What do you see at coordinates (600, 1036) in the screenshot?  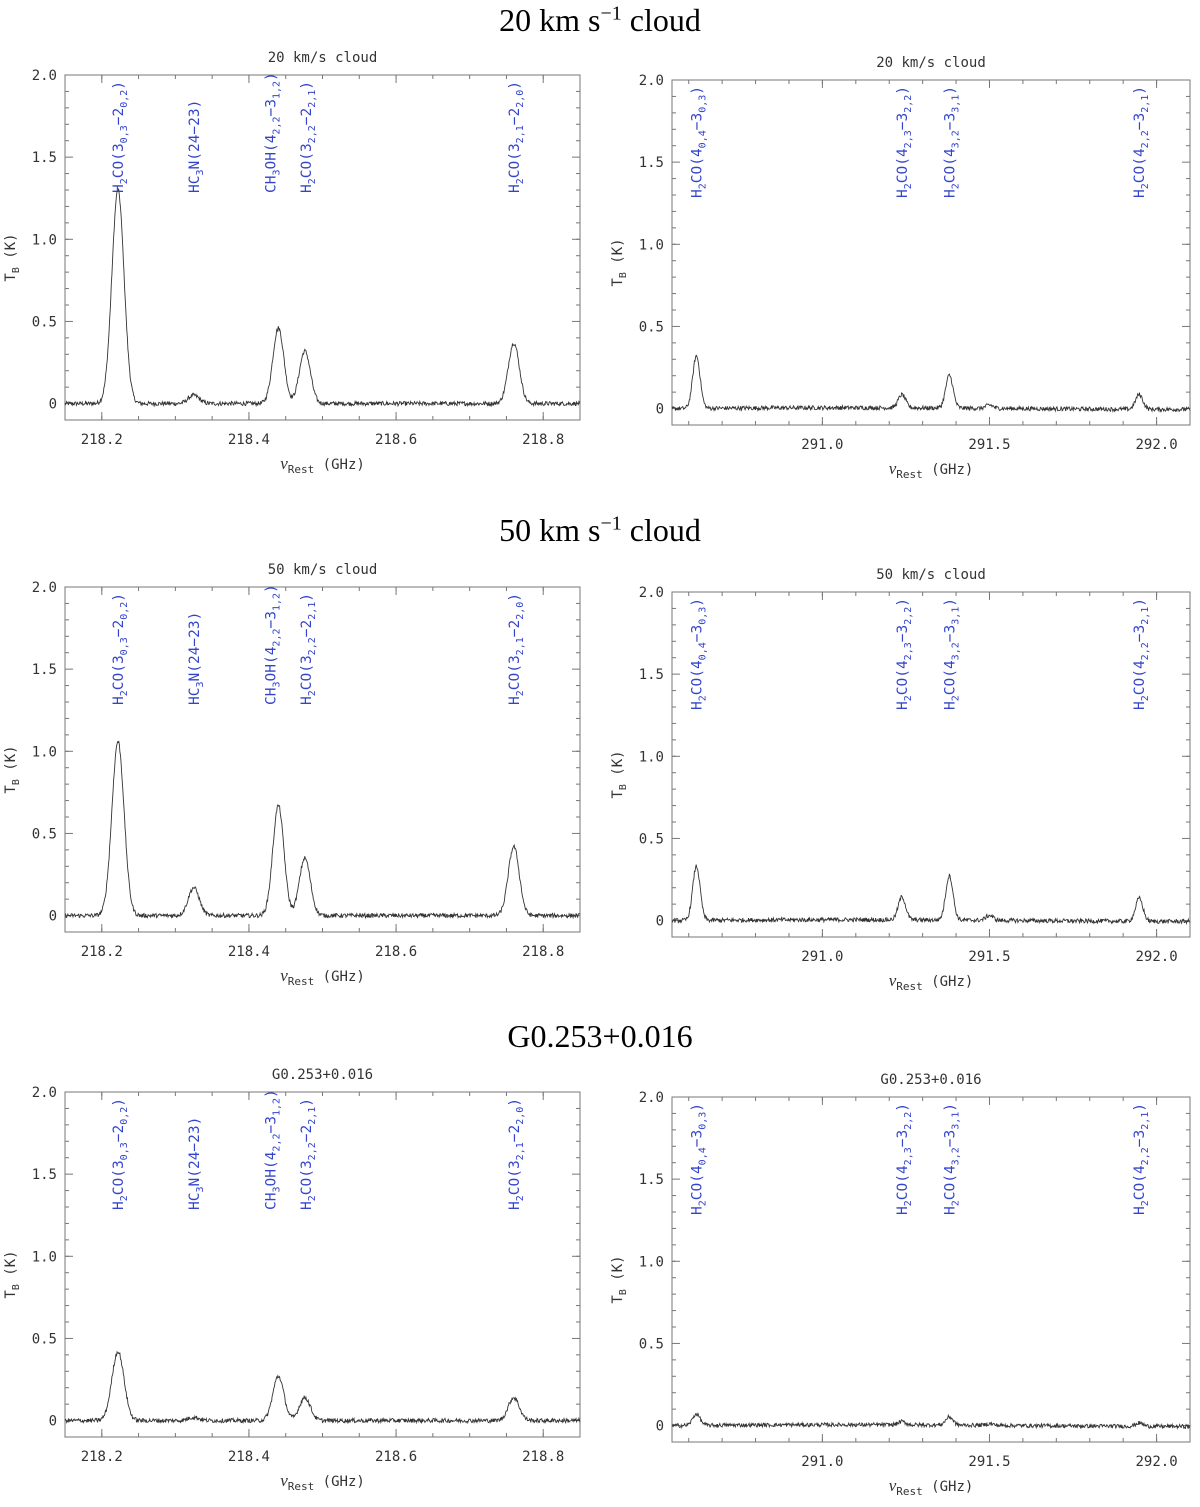 I see `section-title-main: G0.253+0.016` at bounding box center [600, 1036].